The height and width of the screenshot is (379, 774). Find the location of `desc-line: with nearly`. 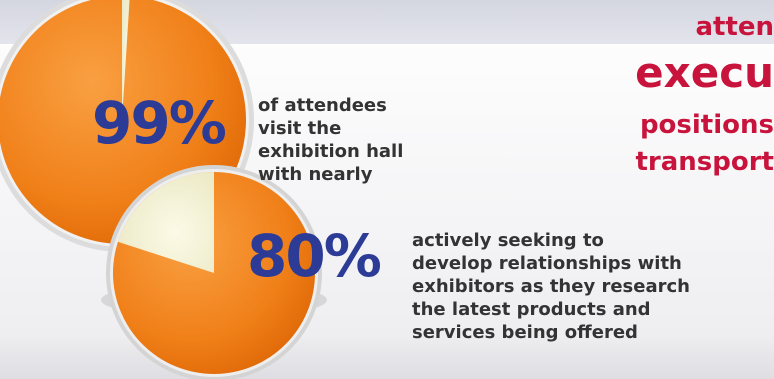

desc-line: with nearly is located at coordinates (315, 174).